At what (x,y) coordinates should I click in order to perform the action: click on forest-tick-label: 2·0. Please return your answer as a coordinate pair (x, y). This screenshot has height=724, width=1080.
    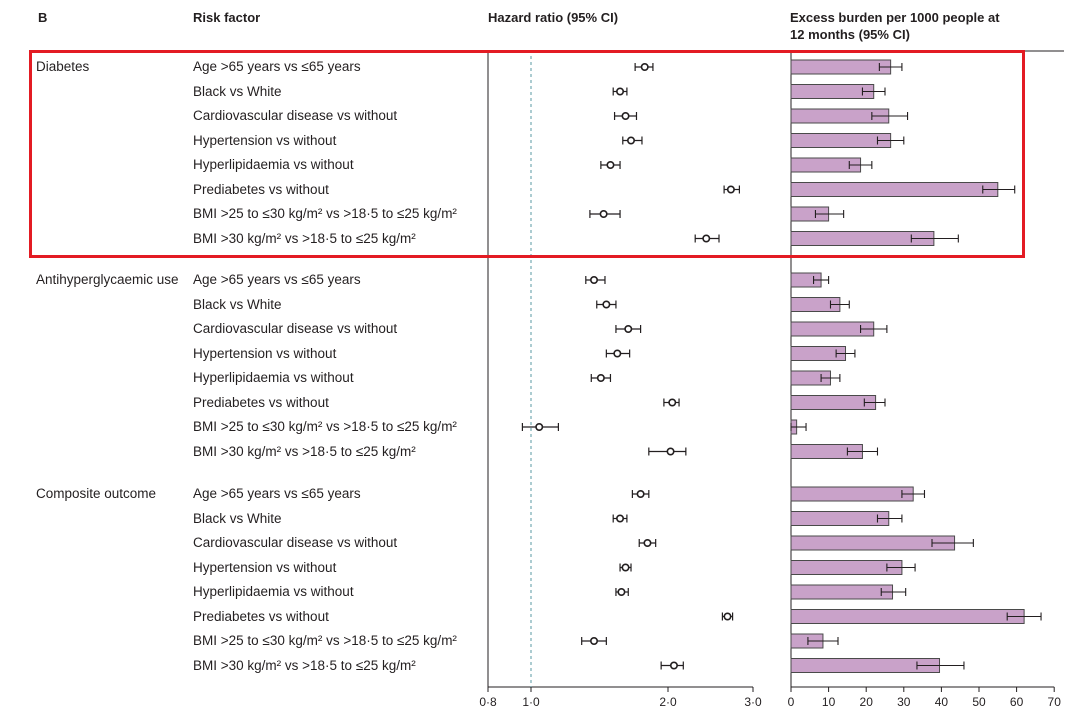
    Looking at the image, I should click on (668, 702).